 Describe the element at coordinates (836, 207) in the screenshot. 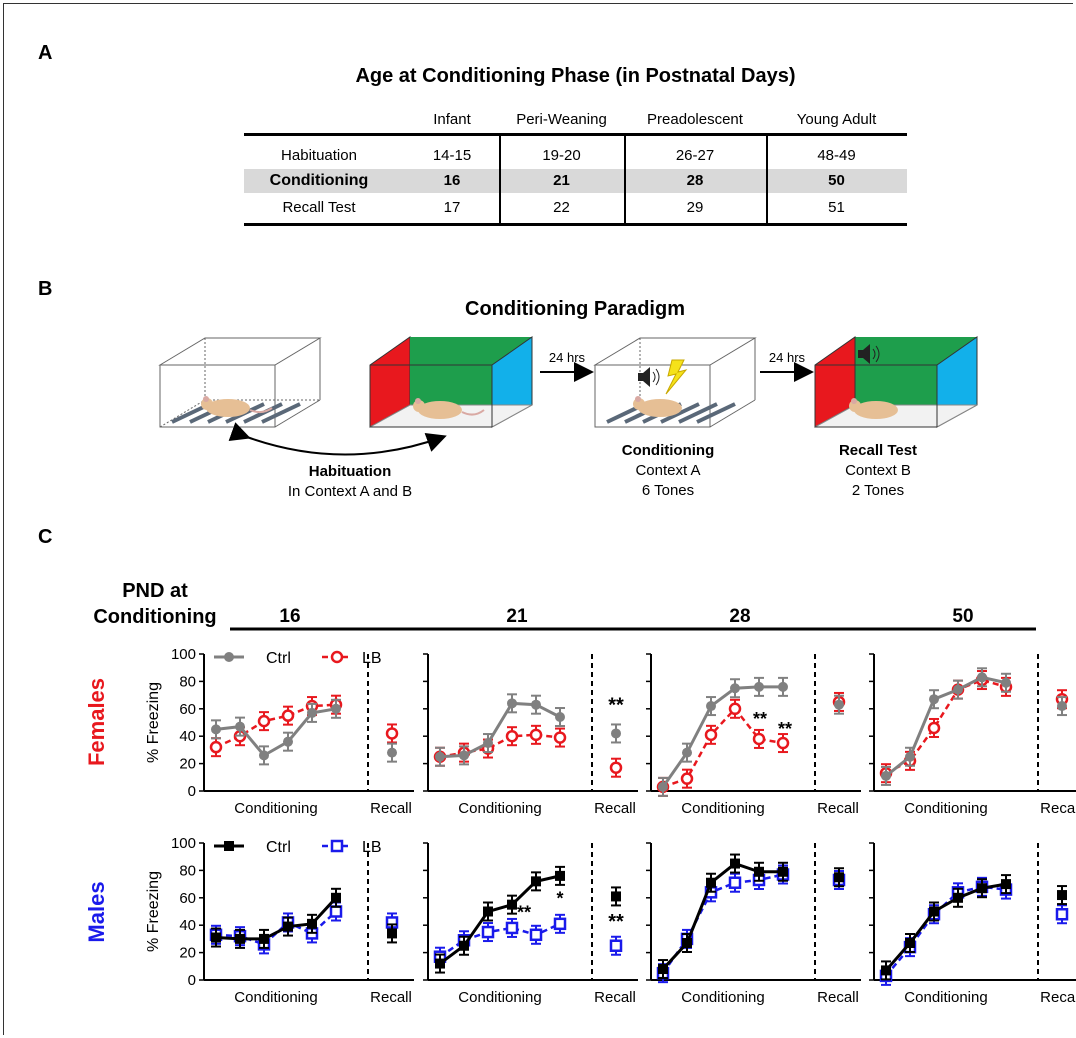

I see `table-cell: 51` at that location.